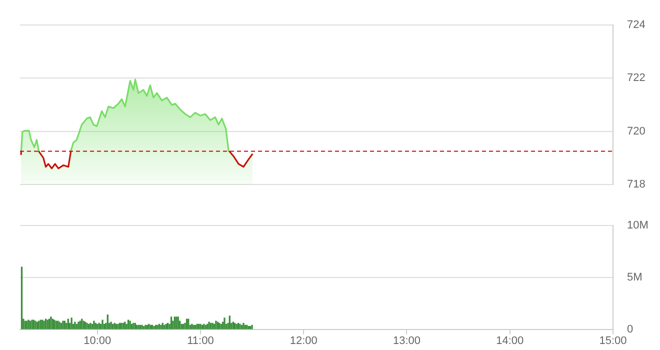 The width and height of the screenshot is (660, 350). What do you see at coordinates (510, 341) in the screenshot?
I see `x-tick-label: 14:00` at bounding box center [510, 341].